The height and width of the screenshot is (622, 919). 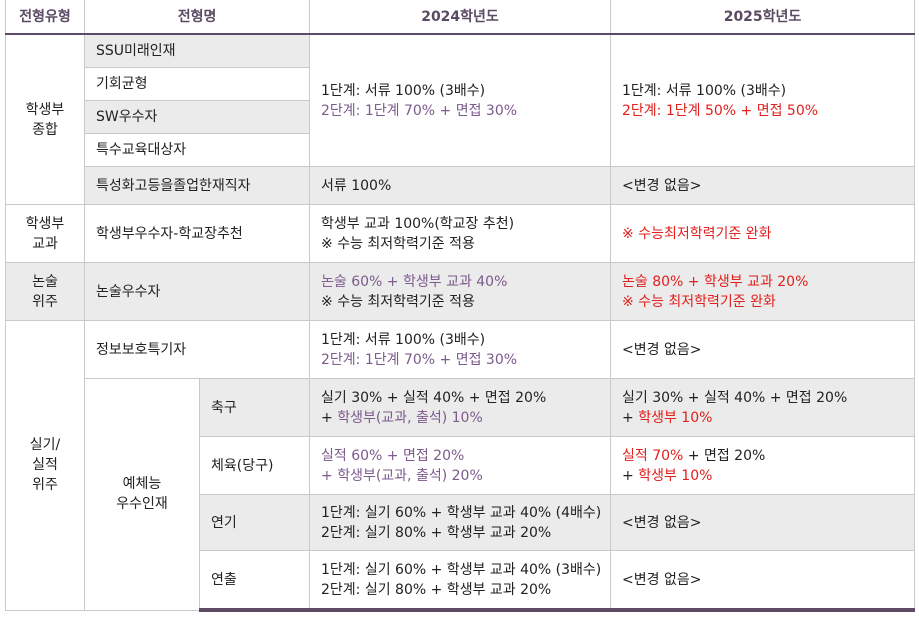 What do you see at coordinates (197, 233) in the screenshot?
I see `program-name: 학생부우수자-학교장추천` at bounding box center [197, 233].